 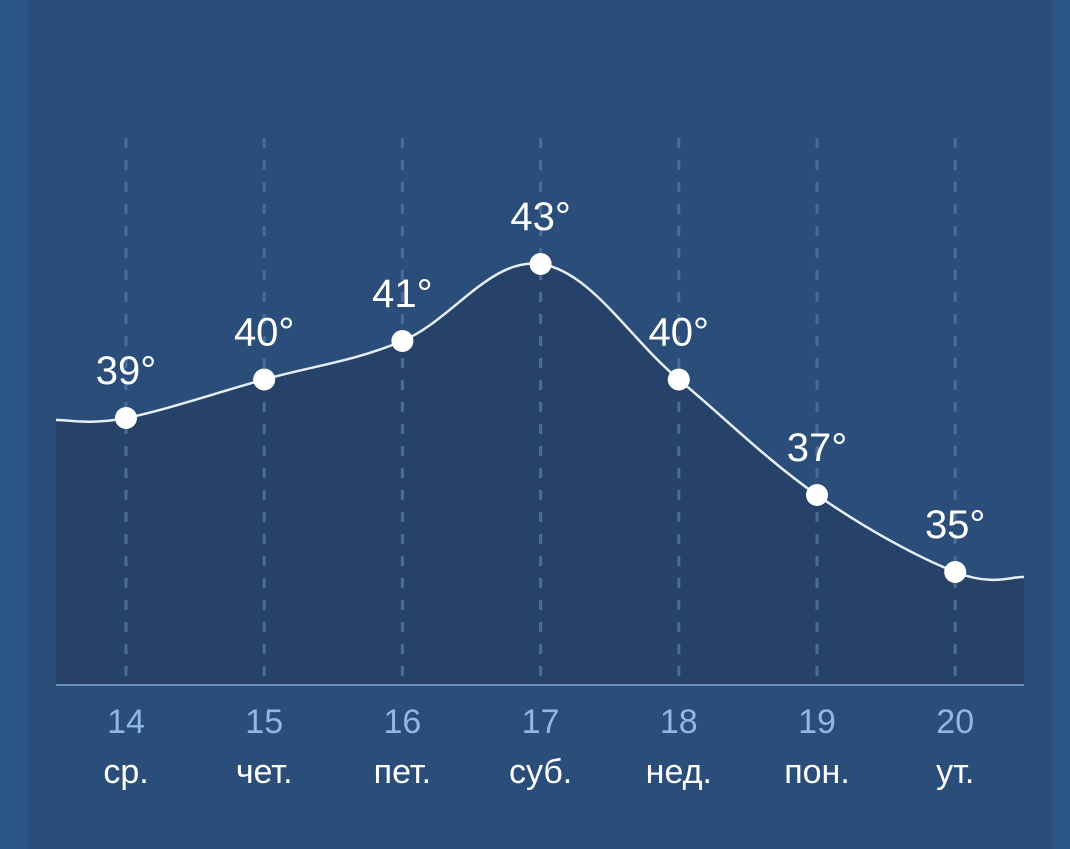 What do you see at coordinates (679, 722) in the screenshot?
I see `date-label-18: 18` at bounding box center [679, 722].